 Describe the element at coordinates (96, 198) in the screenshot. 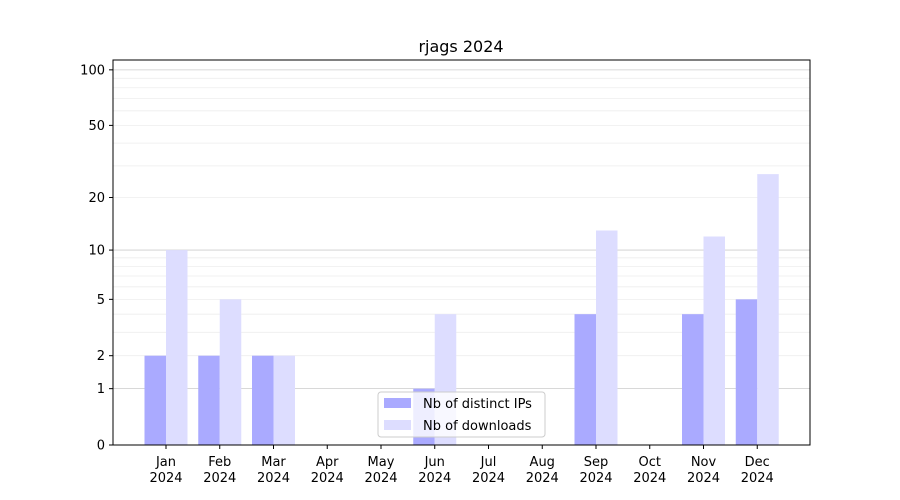

I see `y-tick-label: 20` at that location.